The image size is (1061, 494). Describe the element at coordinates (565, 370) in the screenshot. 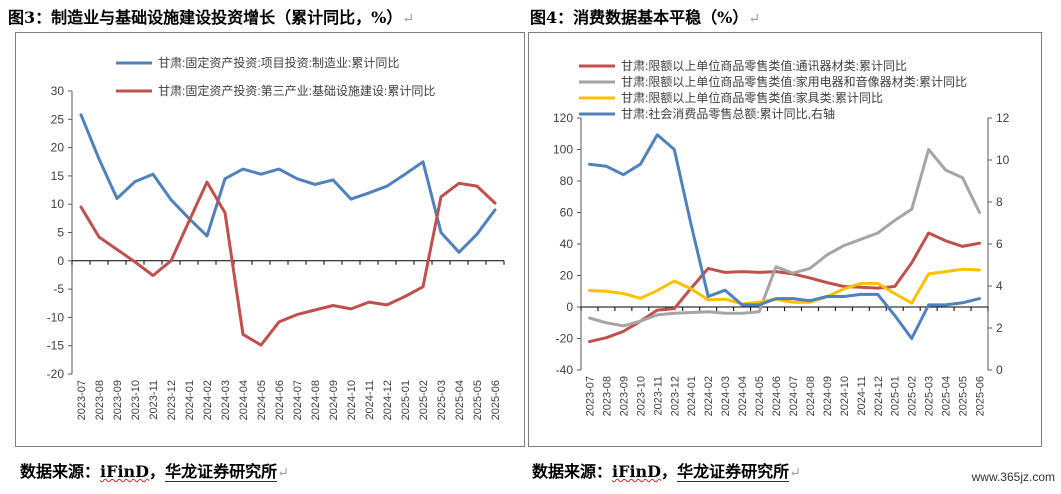

I see `y-tick-label: -40` at that location.